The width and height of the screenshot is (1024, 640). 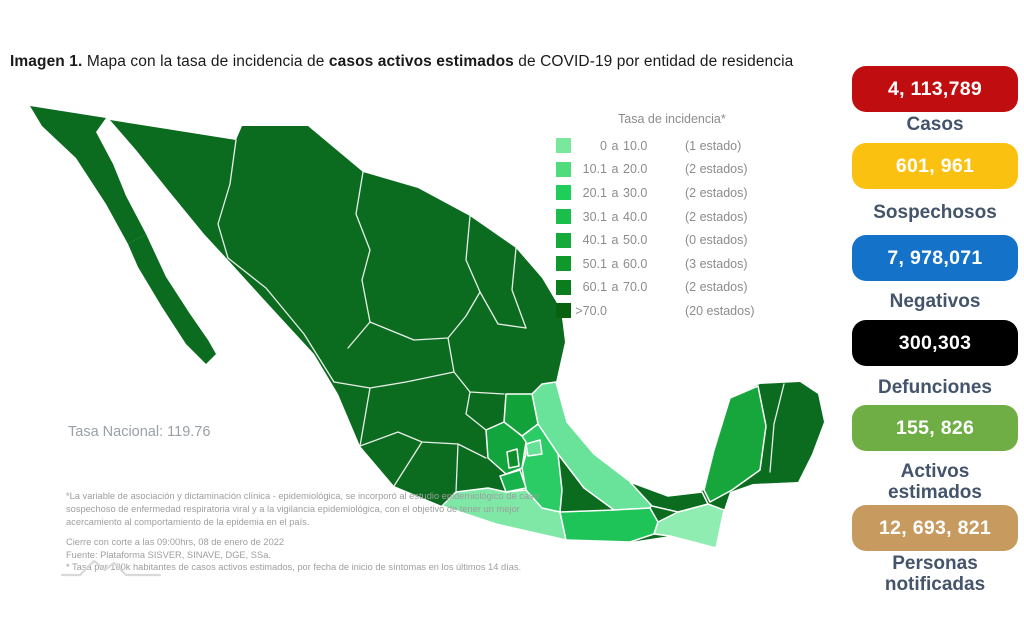 I want to click on stat-label-activos-estimados: Activos estimados, so click(x=935, y=482).